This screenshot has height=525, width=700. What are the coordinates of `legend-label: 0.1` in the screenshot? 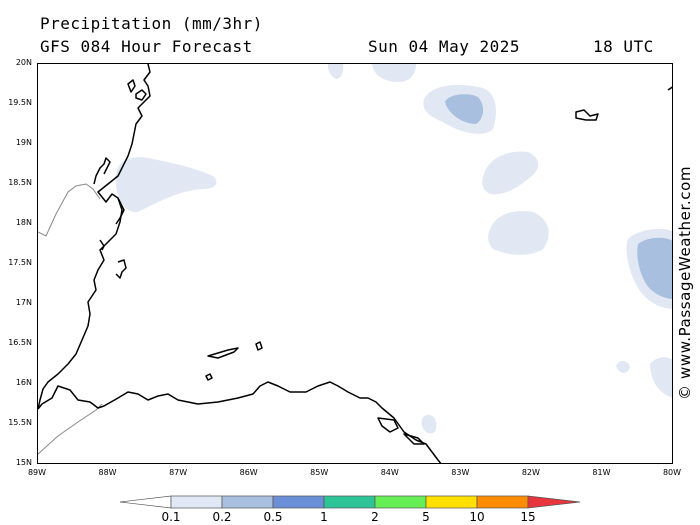 It's located at (171, 517).